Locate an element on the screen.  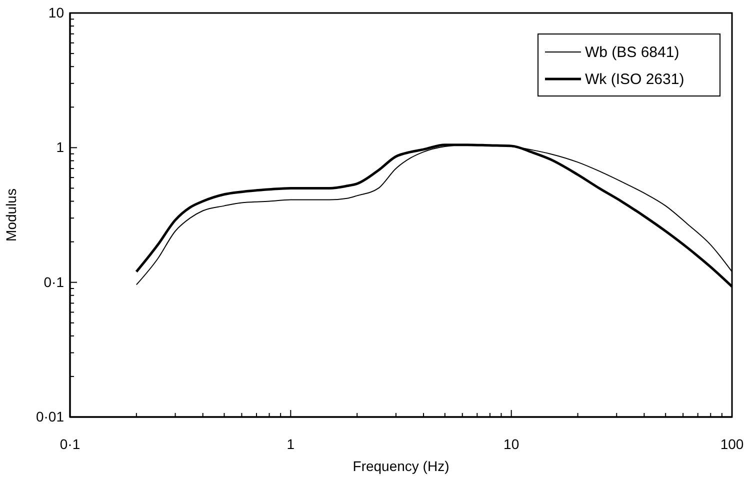
legend-label: Wk (ISO 2631) is located at coordinates (634, 79).